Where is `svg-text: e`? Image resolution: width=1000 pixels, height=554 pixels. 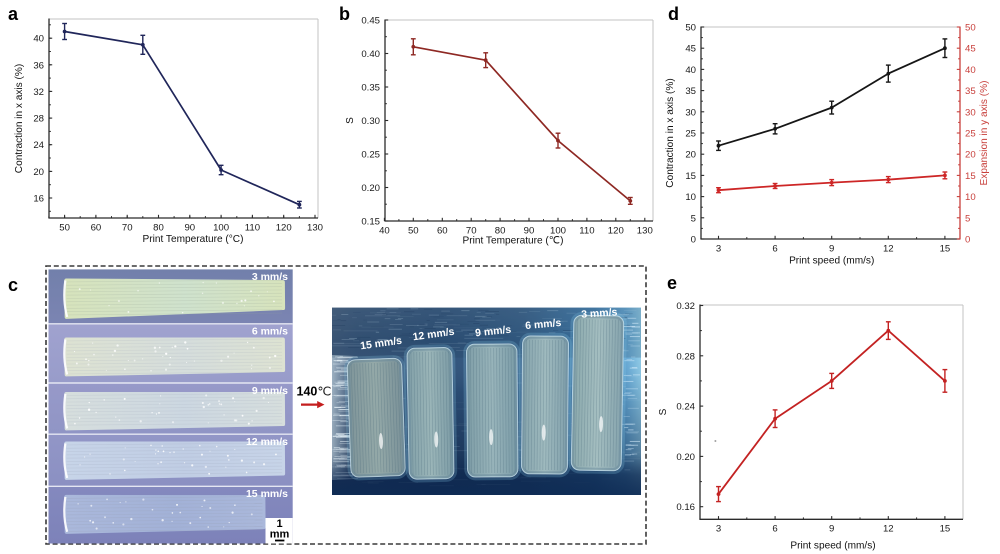
svg-text: e is located at coordinates (672, 283).